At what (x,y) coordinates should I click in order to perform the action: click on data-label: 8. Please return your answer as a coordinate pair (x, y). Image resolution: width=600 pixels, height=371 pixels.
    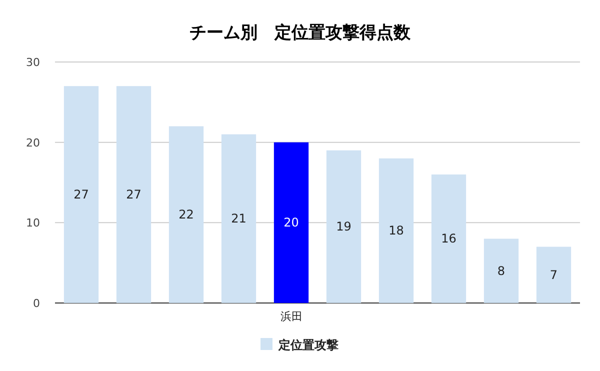
    Looking at the image, I should click on (501, 271).